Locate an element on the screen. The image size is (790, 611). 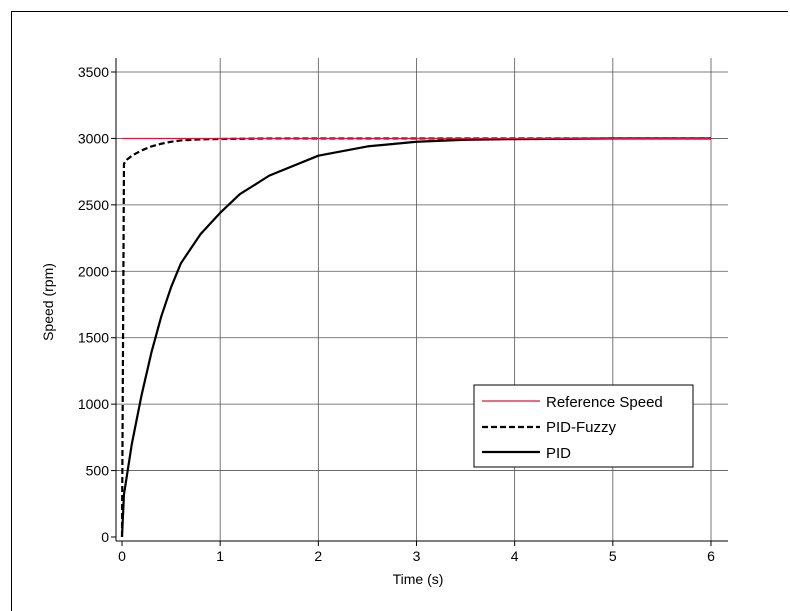
y-tick-label: 1500 is located at coordinates (93, 338).